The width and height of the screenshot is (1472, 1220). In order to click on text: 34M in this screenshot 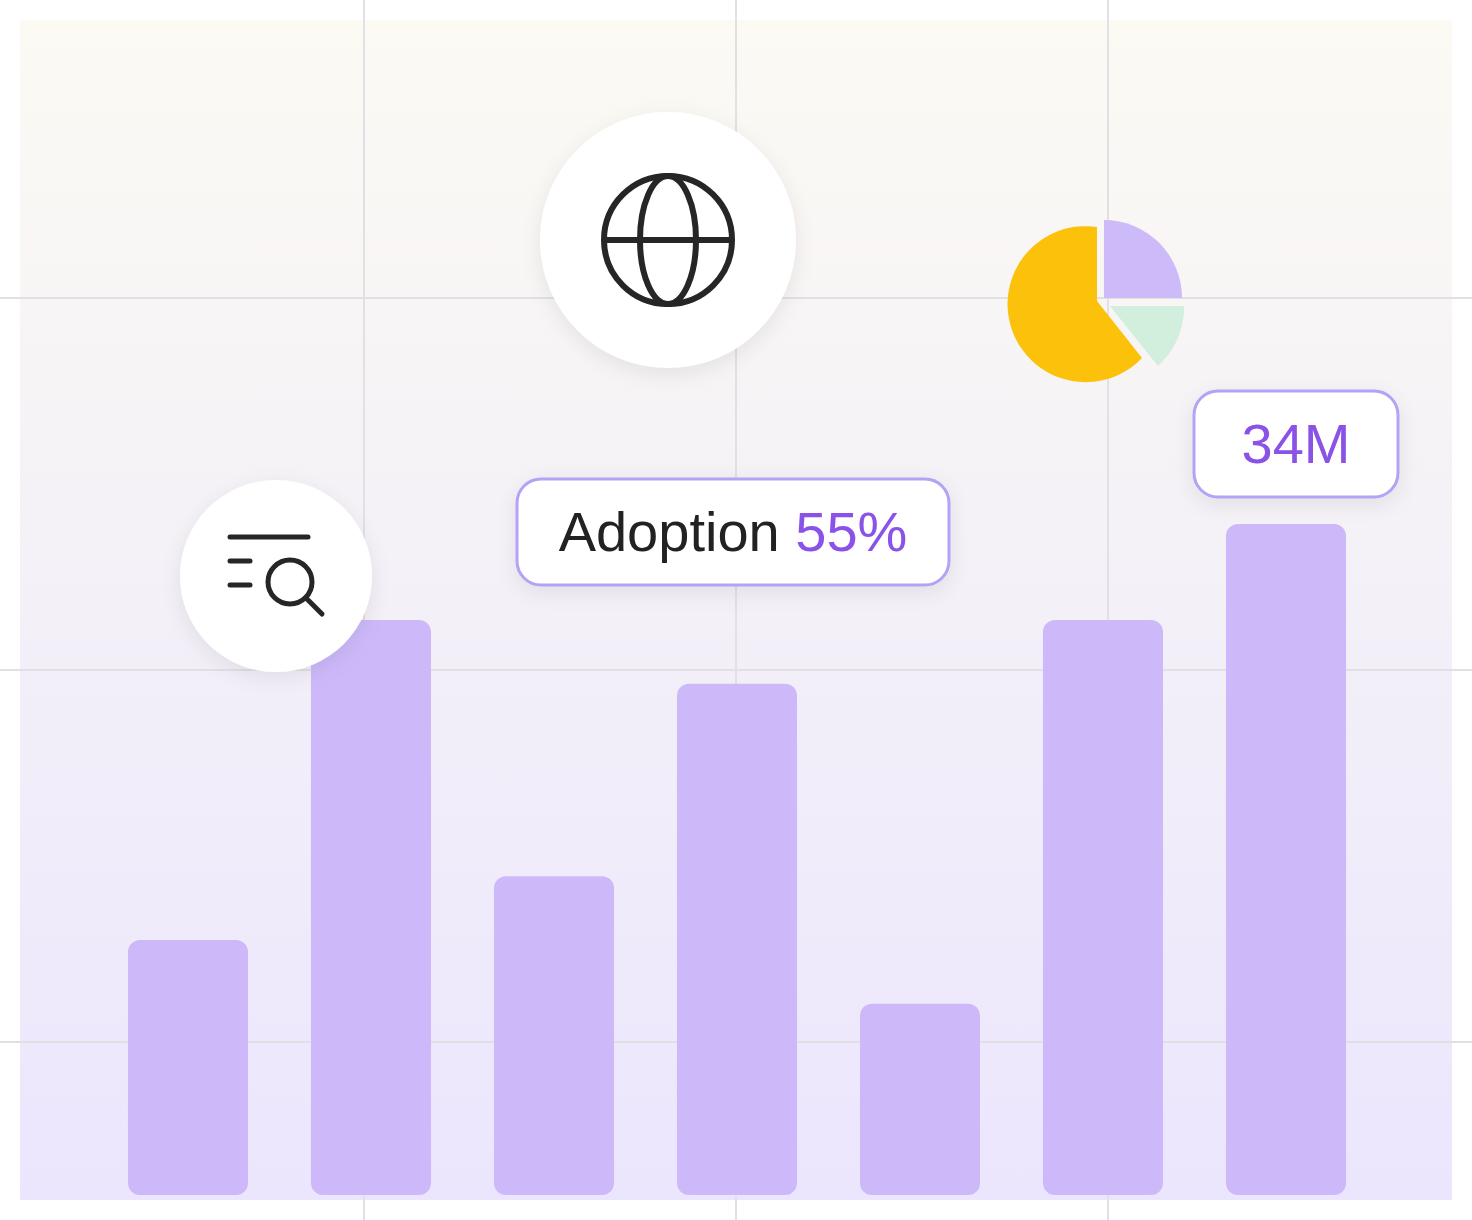, I will do `click(1296, 443)`.